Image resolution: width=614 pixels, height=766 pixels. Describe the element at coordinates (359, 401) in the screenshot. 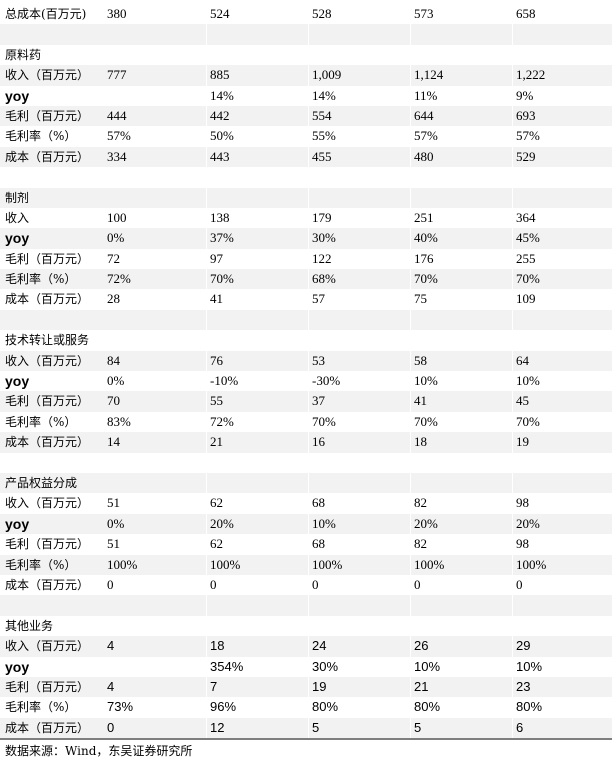

I see `value-cell: 37` at that location.